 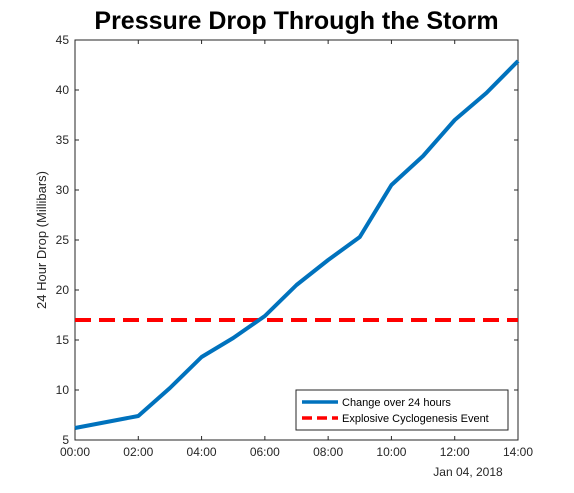 What do you see at coordinates (328, 452) in the screenshot?
I see `x-tick-label: 08:00` at bounding box center [328, 452].